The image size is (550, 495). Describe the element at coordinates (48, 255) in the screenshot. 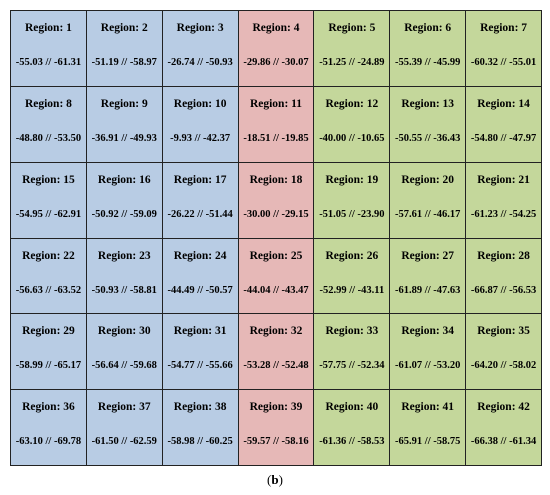

I see `region-label: Region: 22` at that location.